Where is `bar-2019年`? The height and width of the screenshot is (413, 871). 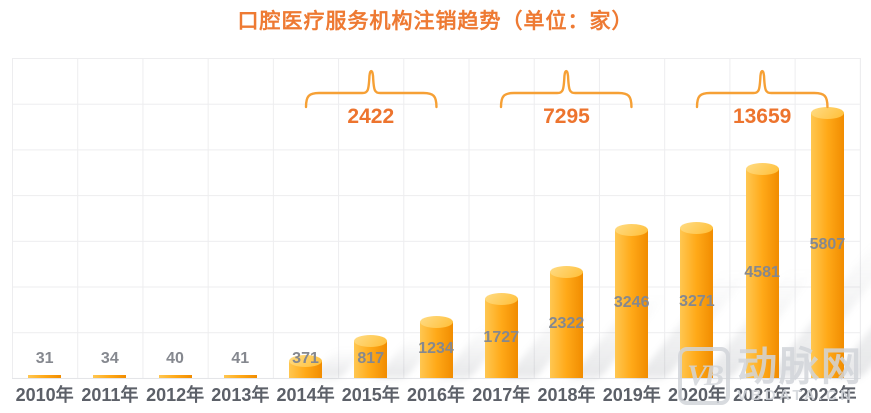
bar-2019年 is located at coordinates (632, 301).